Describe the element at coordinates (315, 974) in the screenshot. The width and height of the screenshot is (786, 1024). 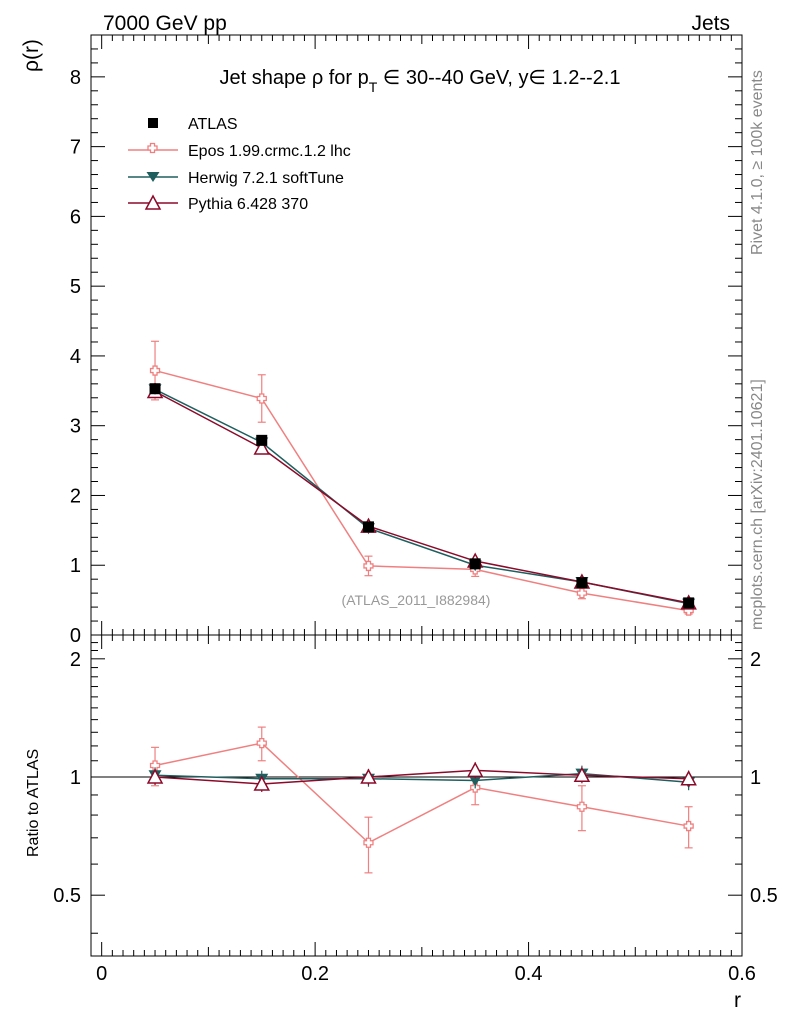
I see `x-tick-label: 0.2` at that location.